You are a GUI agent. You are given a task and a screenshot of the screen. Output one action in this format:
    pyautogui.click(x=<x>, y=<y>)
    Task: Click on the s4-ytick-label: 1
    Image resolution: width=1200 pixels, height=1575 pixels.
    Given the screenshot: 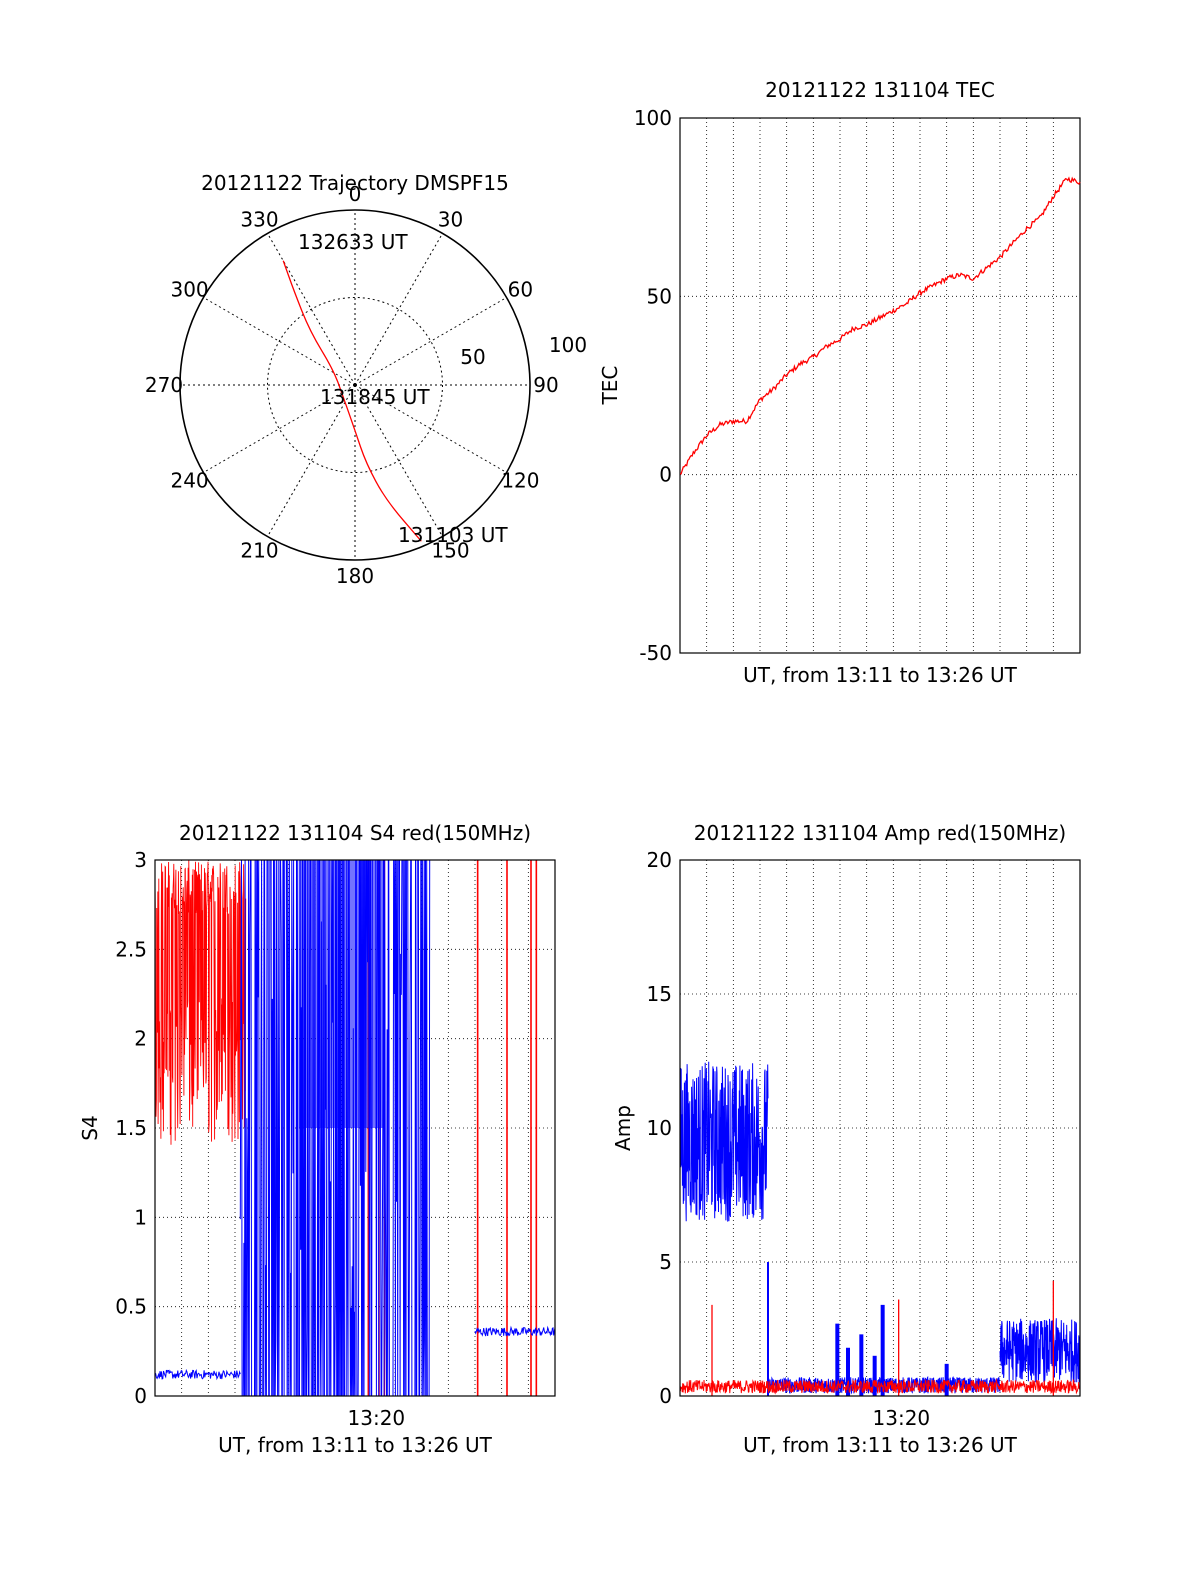 What is the action you would take?
    pyautogui.click(x=140, y=1217)
    